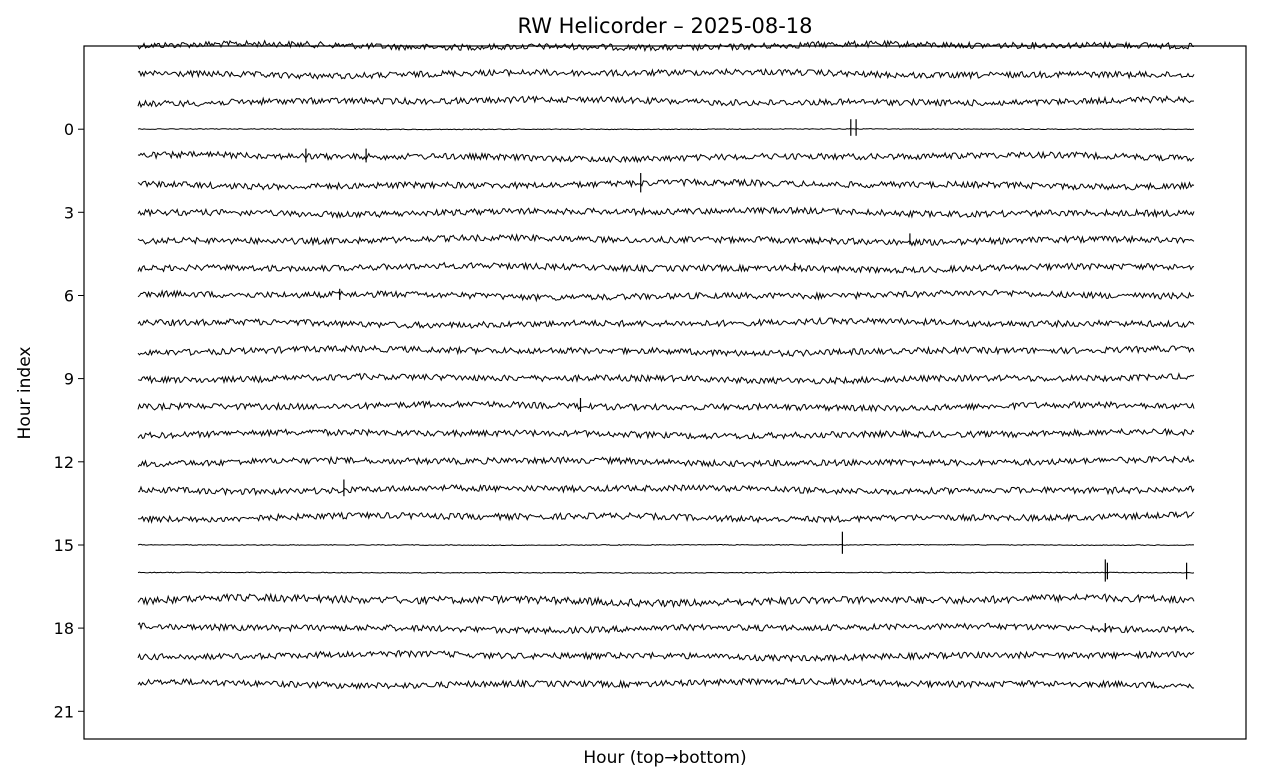 The image size is (1261, 782). Describe the element at coordinates (64, 628) in the screenshot. I see `y-tick-label-6: 18` at that location.